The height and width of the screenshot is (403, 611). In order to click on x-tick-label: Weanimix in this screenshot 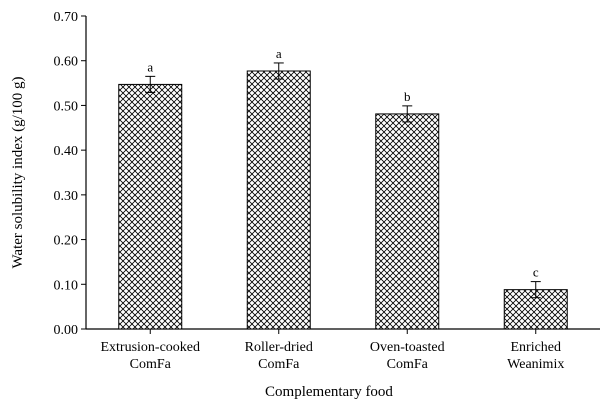, I will do `click(535, 364)`.